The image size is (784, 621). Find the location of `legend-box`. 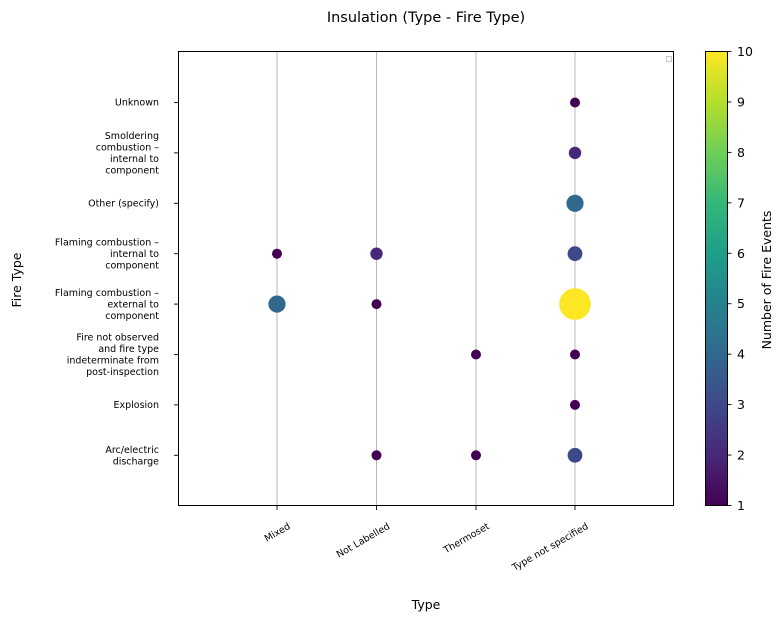

legend-box is located at coordinates (669, 59).